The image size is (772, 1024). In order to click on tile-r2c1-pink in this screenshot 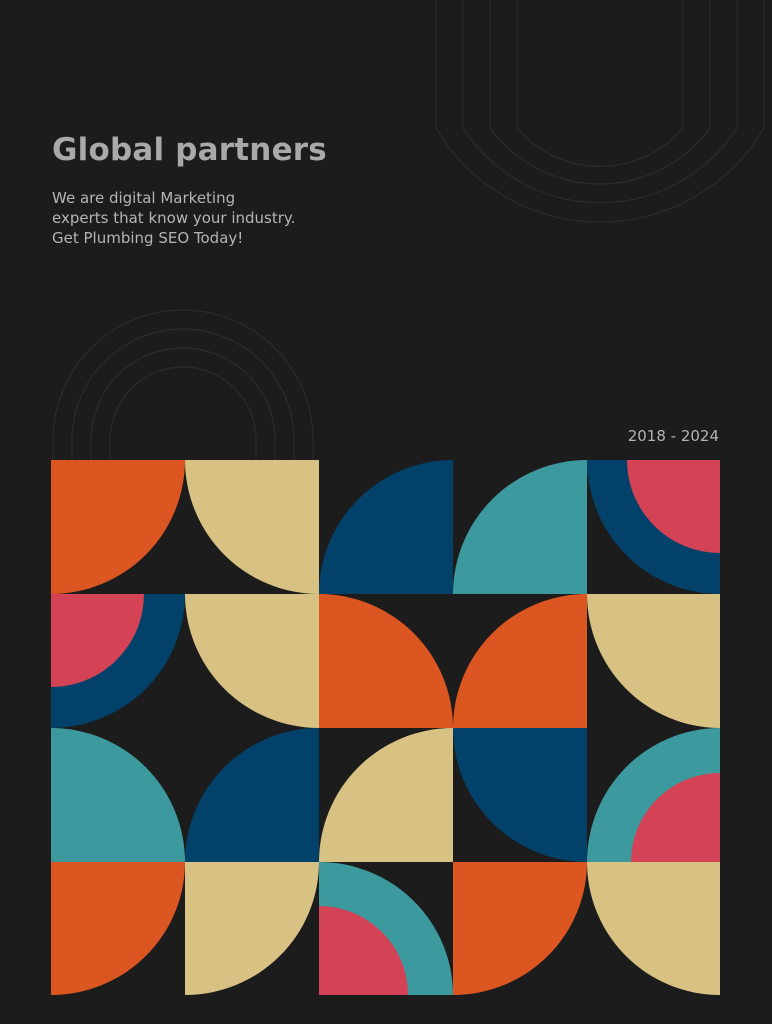, I will do `click(97, 640)`.